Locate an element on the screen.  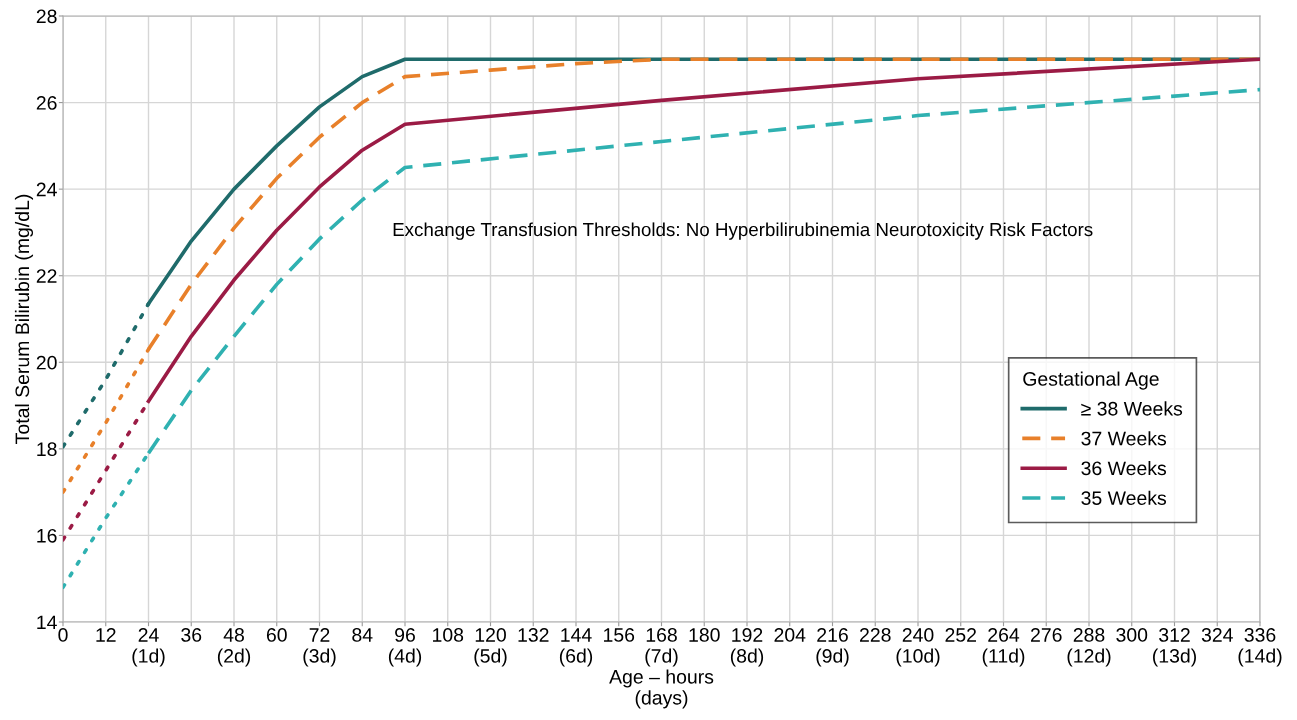
annotation: Exchange Transfusion Thresholds: No Hyperbilirubinemia Neurotoxicity Risk Factors is located at coordinates (743, 231).